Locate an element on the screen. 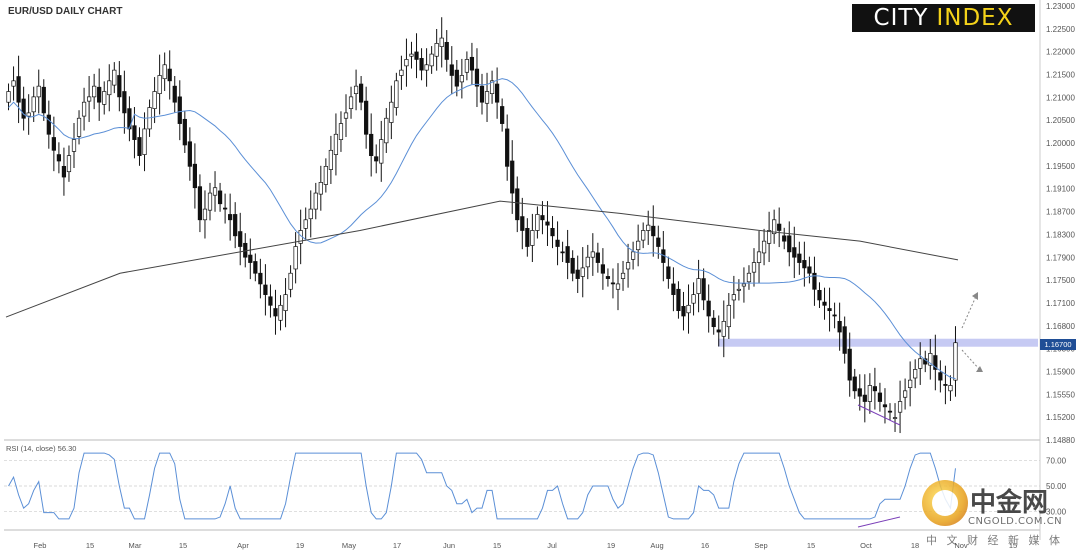  price-tick-label: 1.16800 is located at coordinates (1060, 326).